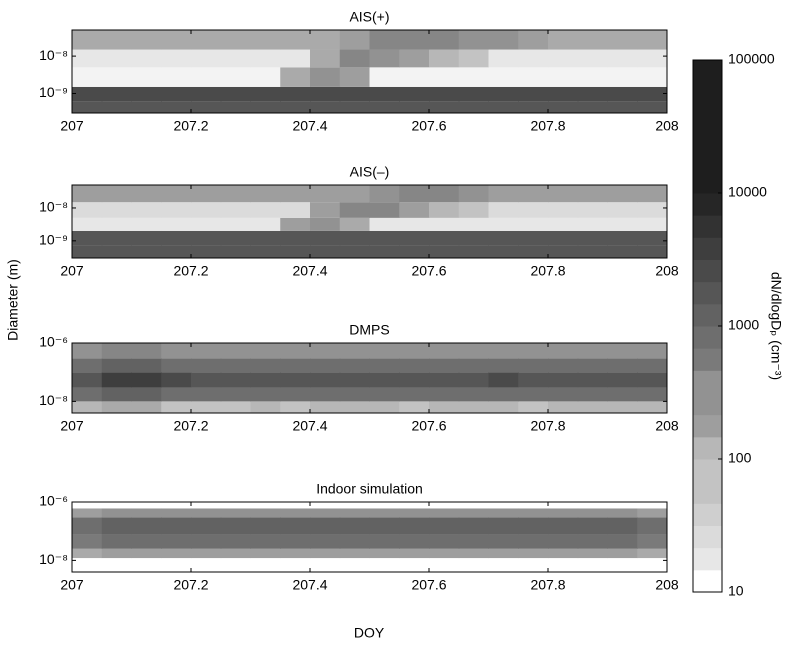  Describe the element at coordinates (190, 426) in the screenshot. I see `x-tick-label: 207.2` at that location.